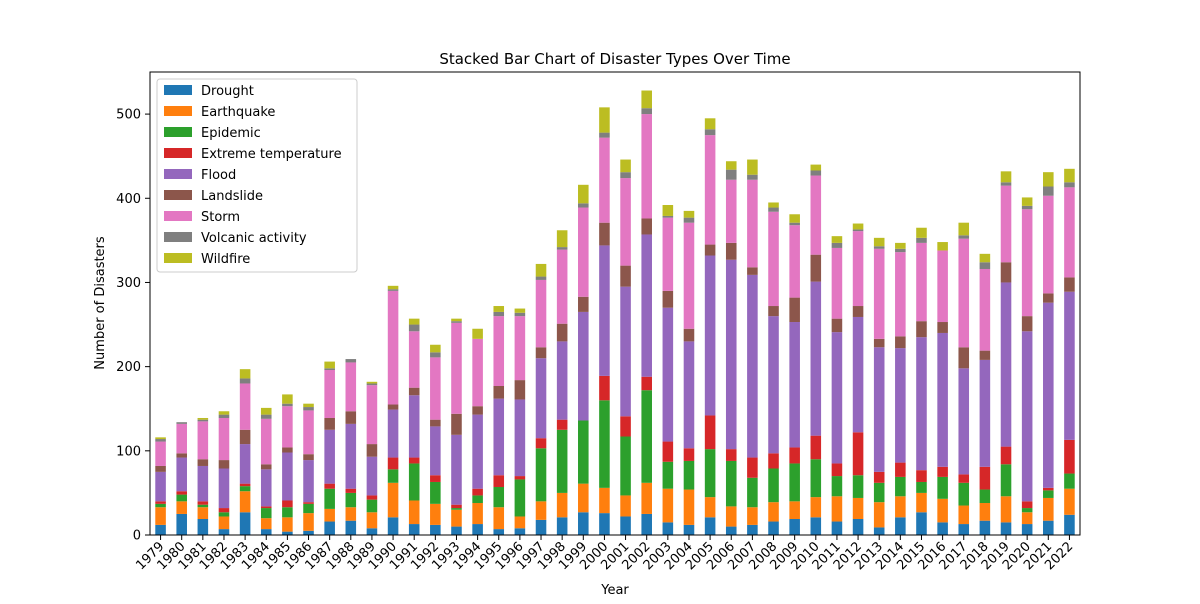 The height and width of the screenshot is (604, 1200). What do you see at coordinates (308, 457) in the screenshot?
I see `bar-segment-landslide-1986` at bounding box center [308, 457].